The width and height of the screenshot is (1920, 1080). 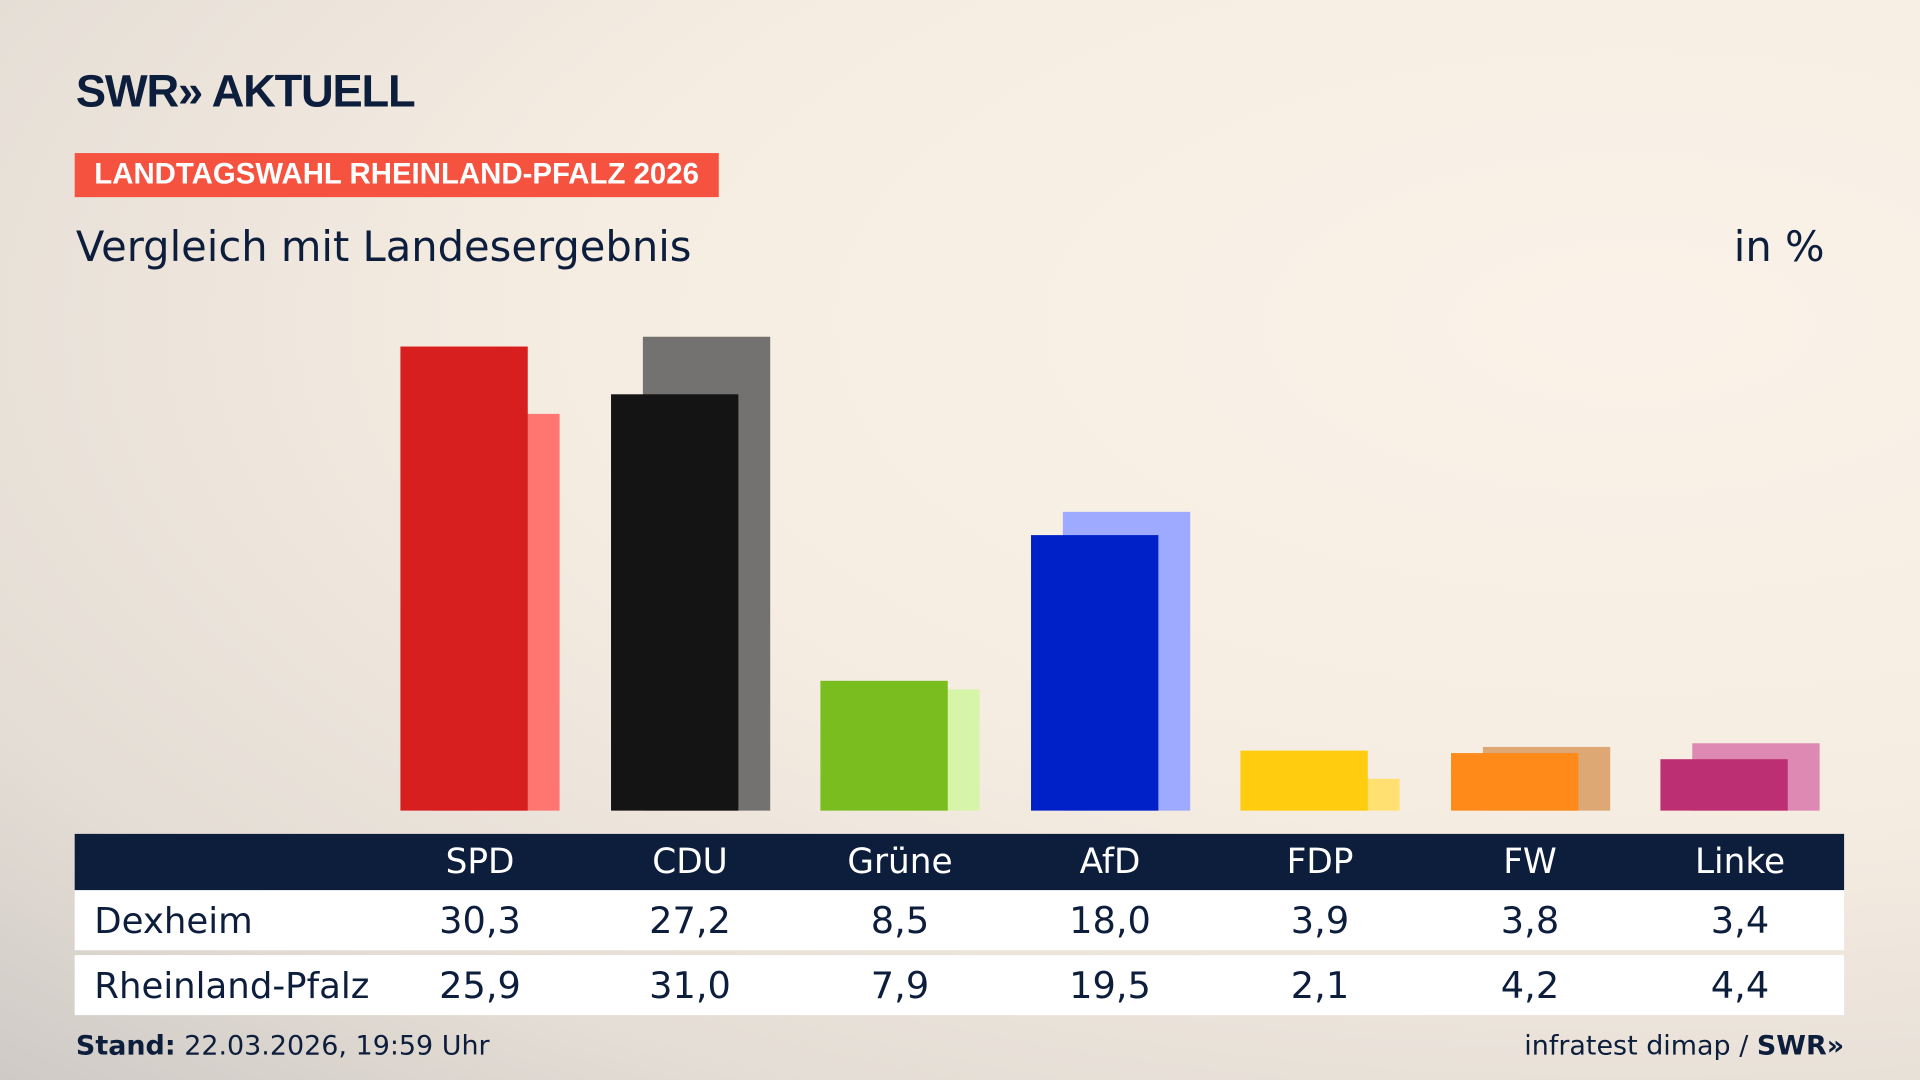 I want to click on value-cell: 4,2, so click(x=1530, y=986).